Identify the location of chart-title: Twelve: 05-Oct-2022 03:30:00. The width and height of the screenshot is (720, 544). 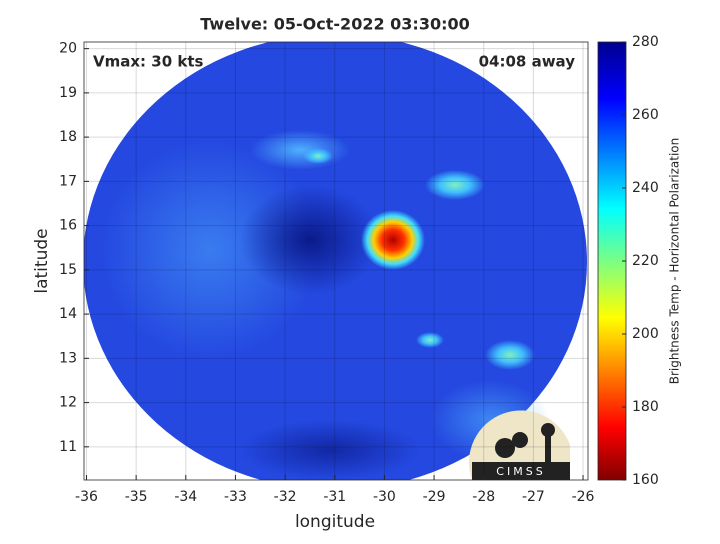
(335, 24).